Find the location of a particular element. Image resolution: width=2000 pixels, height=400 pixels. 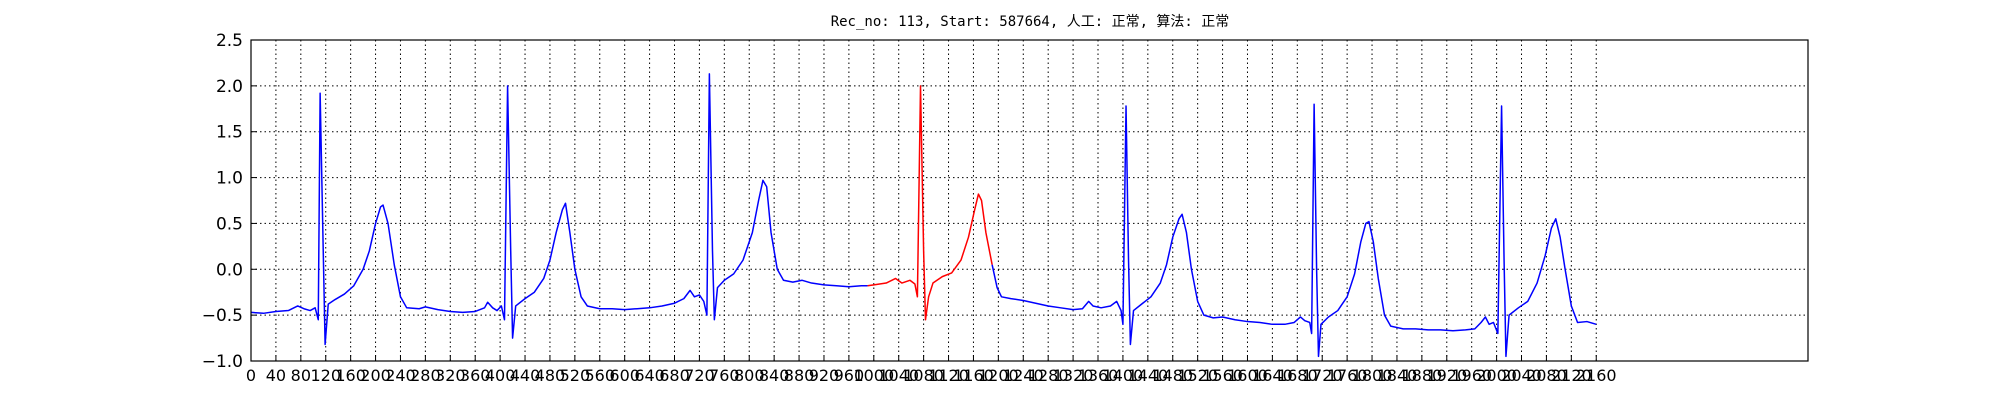

y-tick-label: 1.5 is located at coordinates (229, 133).